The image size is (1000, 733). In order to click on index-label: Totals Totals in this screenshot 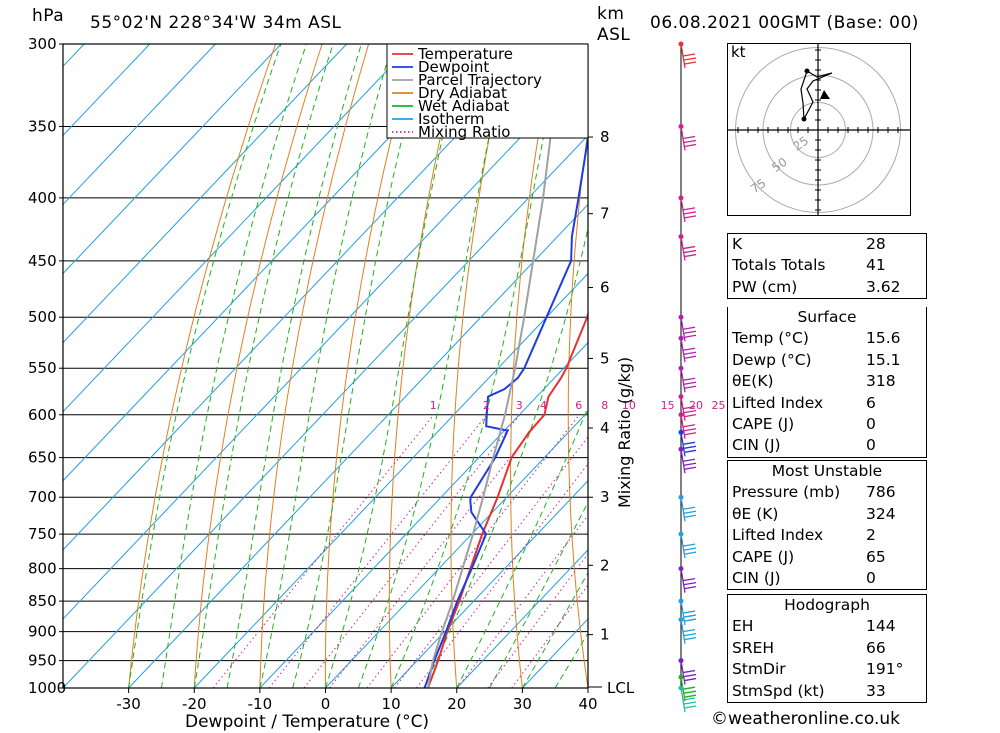, I will do `click(779, 265)`.